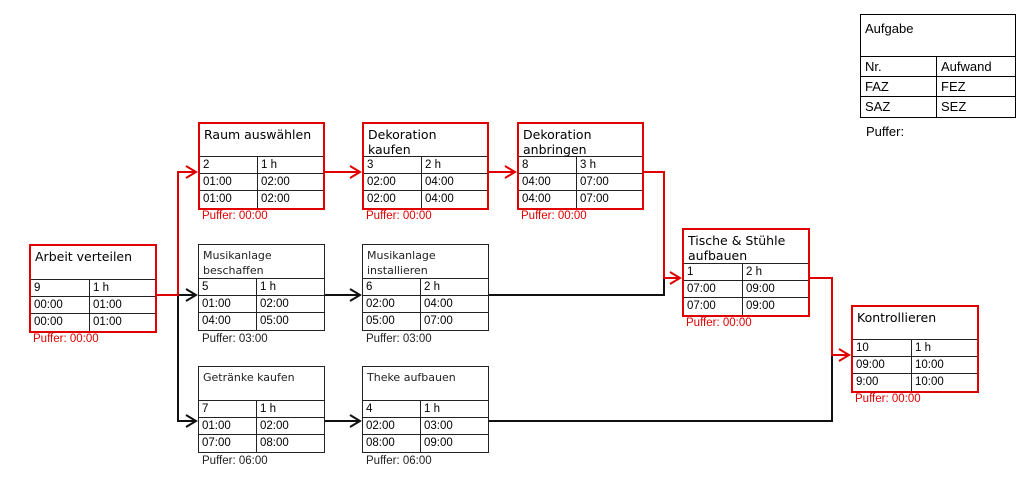 The width and height of the screenshot is (1031, 493). I want to click on task-faz: 01:00, so click(228, 304).